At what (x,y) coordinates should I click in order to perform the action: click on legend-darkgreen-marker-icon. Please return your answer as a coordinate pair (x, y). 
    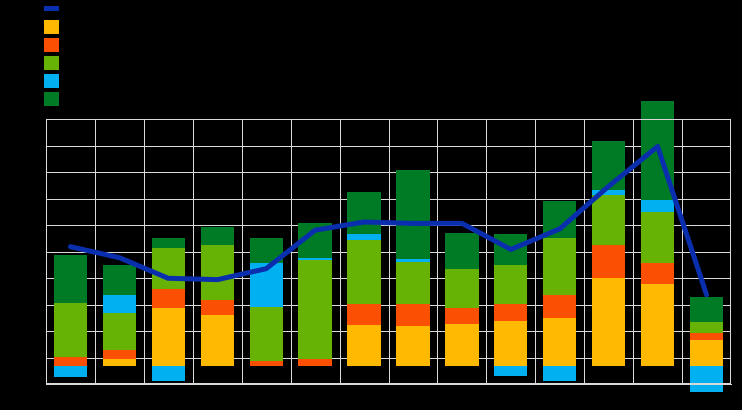
    Looking at the image, I should click on (51, 99).